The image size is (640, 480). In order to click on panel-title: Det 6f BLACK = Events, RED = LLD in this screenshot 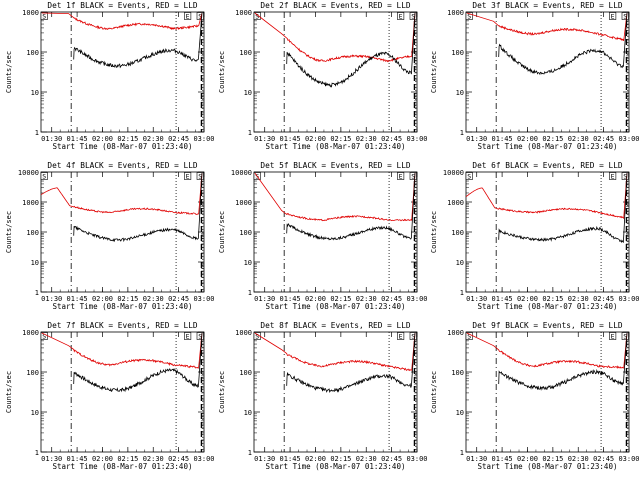, I will do `click(547, 165)`.